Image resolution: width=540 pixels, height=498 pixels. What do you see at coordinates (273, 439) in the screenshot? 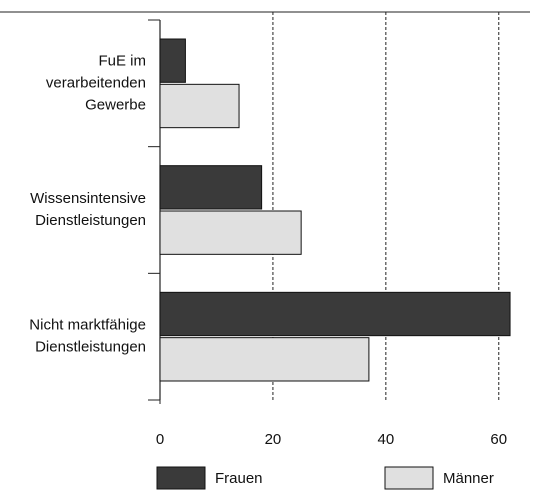
I see `x-tick-label: 20` at bounding box center [273, 439].